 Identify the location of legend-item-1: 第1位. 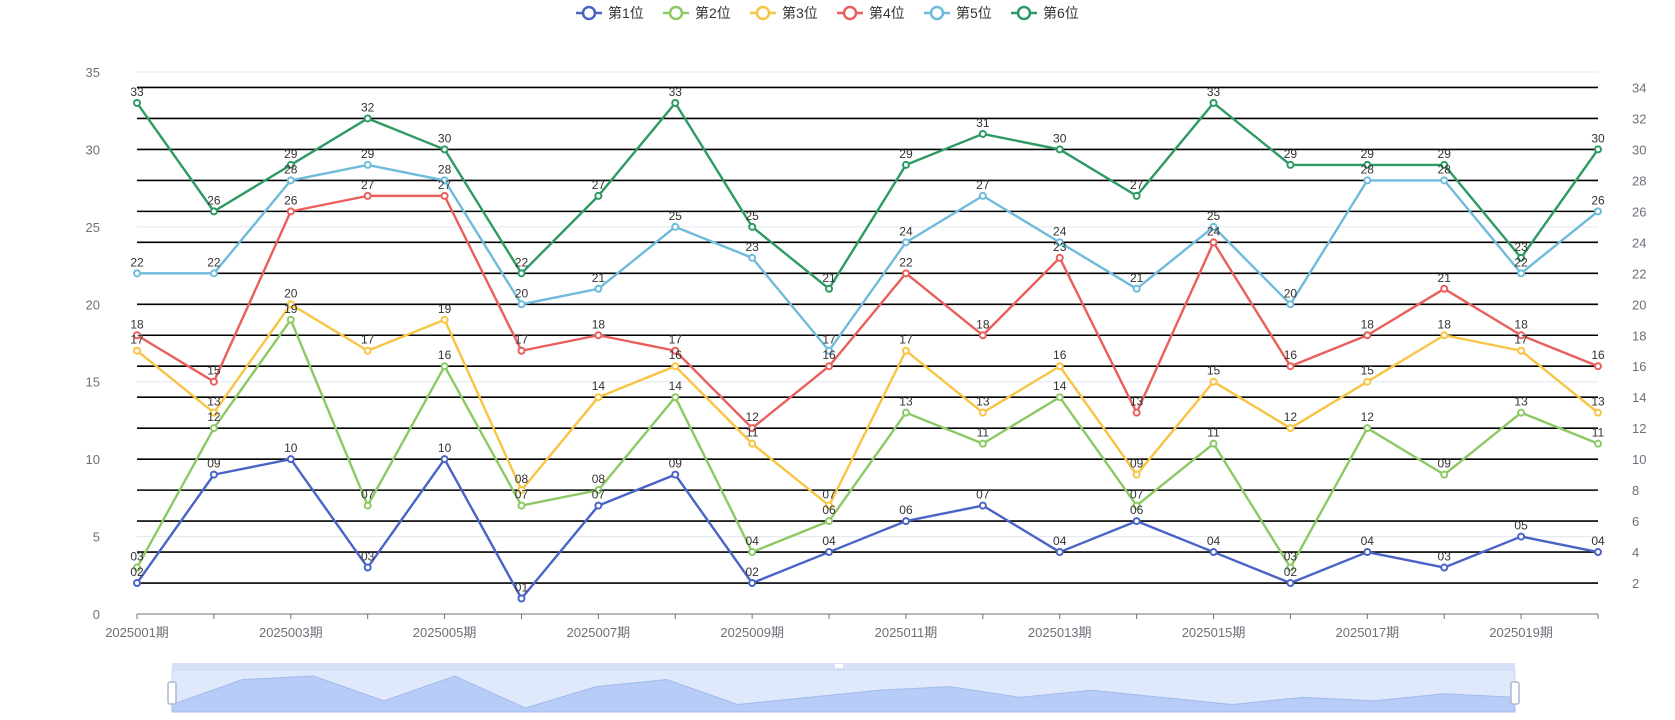
(610, 13).